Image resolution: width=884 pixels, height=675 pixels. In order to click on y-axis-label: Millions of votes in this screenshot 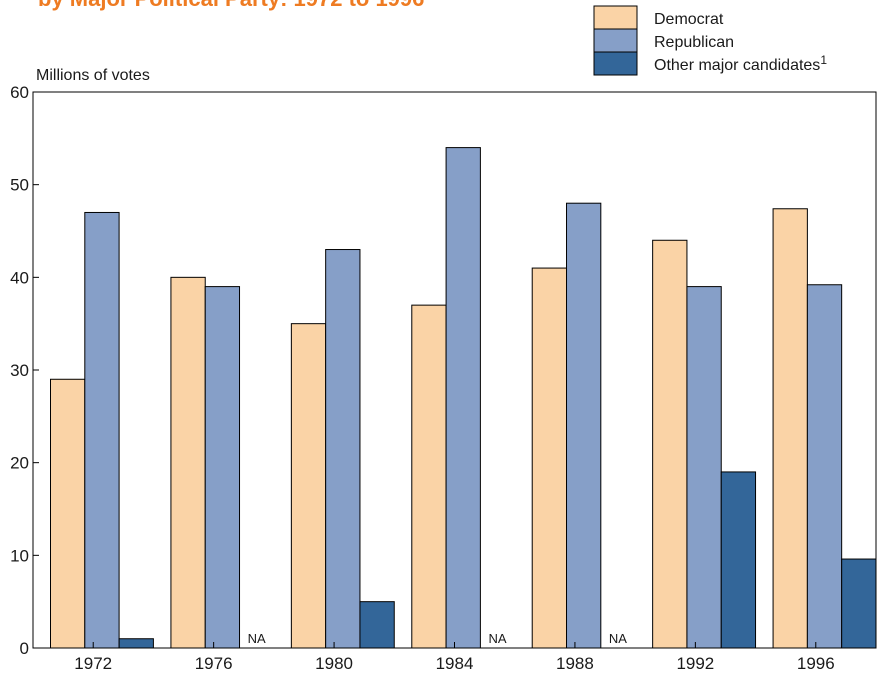, I will do `click(93, 75)`.